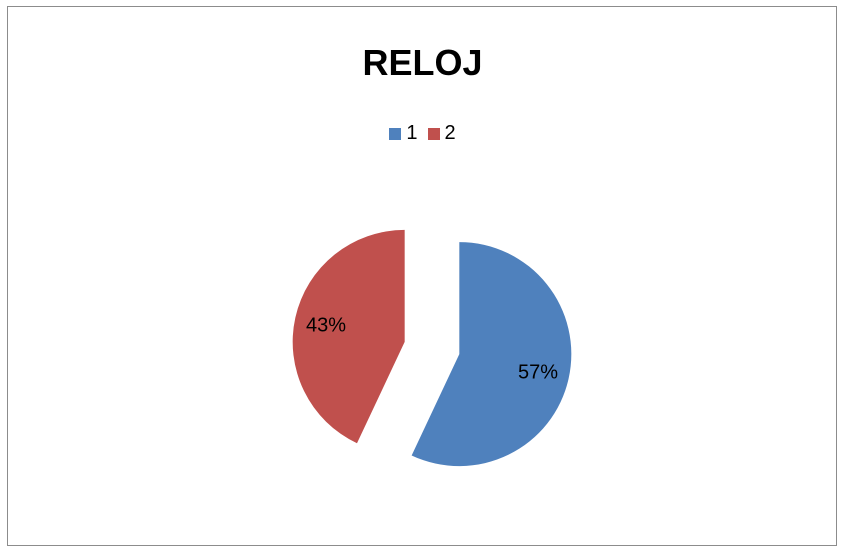 The image size is (845, 546). What do you see at coordinates (326, 325) in the screenshot?
I see `data-label-2: 43%` at bounding box center [326, 325].